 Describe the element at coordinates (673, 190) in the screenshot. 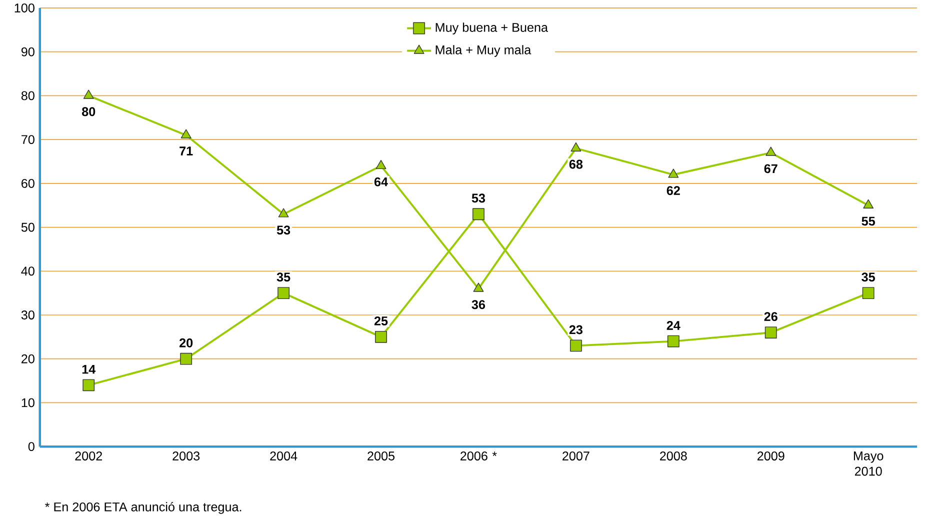

I see `data-label: 62` at that location.